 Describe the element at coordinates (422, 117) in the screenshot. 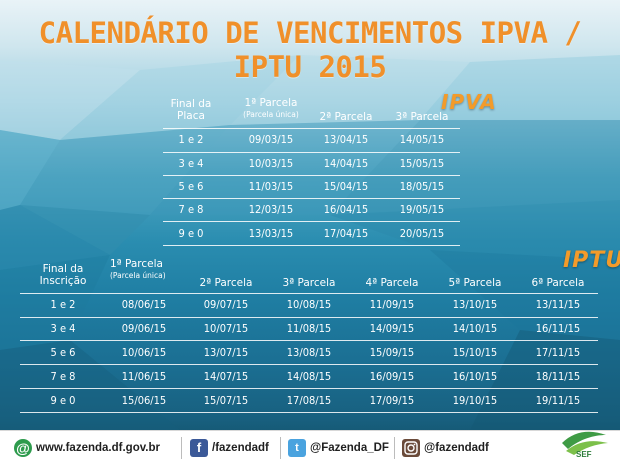

I see `ipva-header-parcela-3: 3ª Parcela` at that location.